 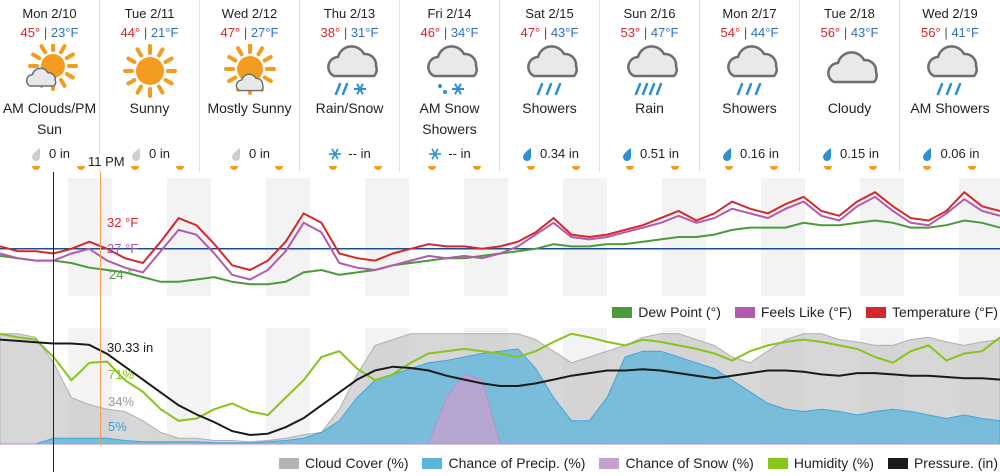 I want to click on day-column: Wed 2/12 47° | 27°F Mostly Sunny 0 in, so click(x=250, y=86).